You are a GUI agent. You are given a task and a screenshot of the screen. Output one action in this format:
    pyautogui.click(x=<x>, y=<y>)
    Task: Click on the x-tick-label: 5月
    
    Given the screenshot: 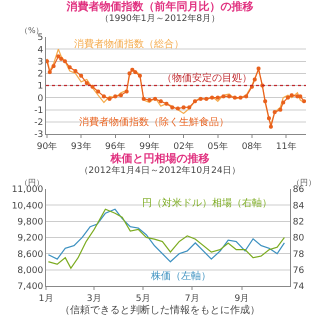 What is the action you would take?
    pyautogui.click(x=143, y=299)
    